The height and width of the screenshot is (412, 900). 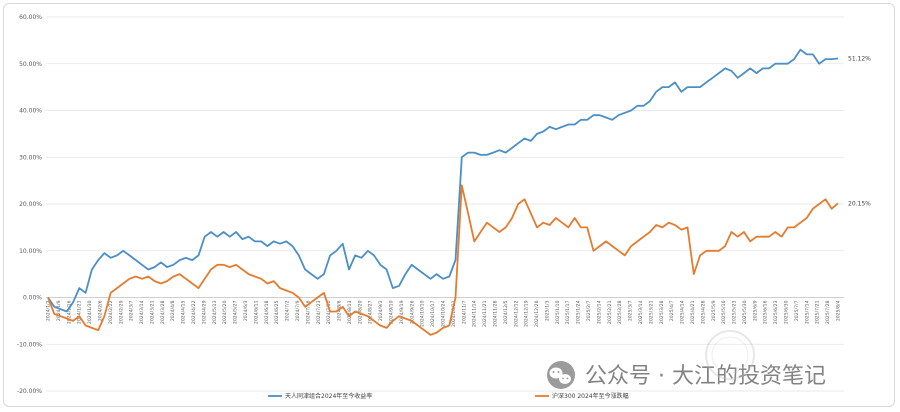 What do you see at coordinates (651, 312) in the screenshot?
I see `x-tick-label: 2025/3/21` at bounding box center [651, 312].